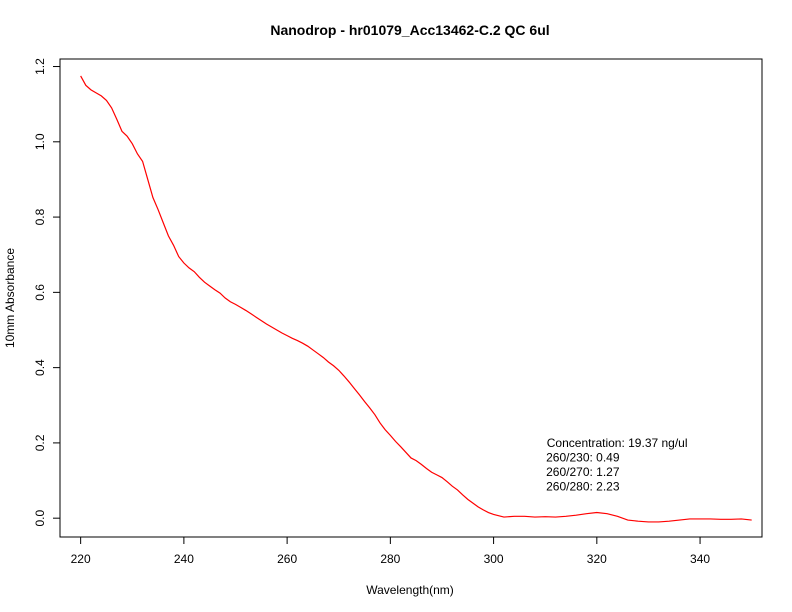 The height and width of the screenshot is (612, 792). I want to click on y-axis-label: 10mm Absorbance, so click(10, 298).